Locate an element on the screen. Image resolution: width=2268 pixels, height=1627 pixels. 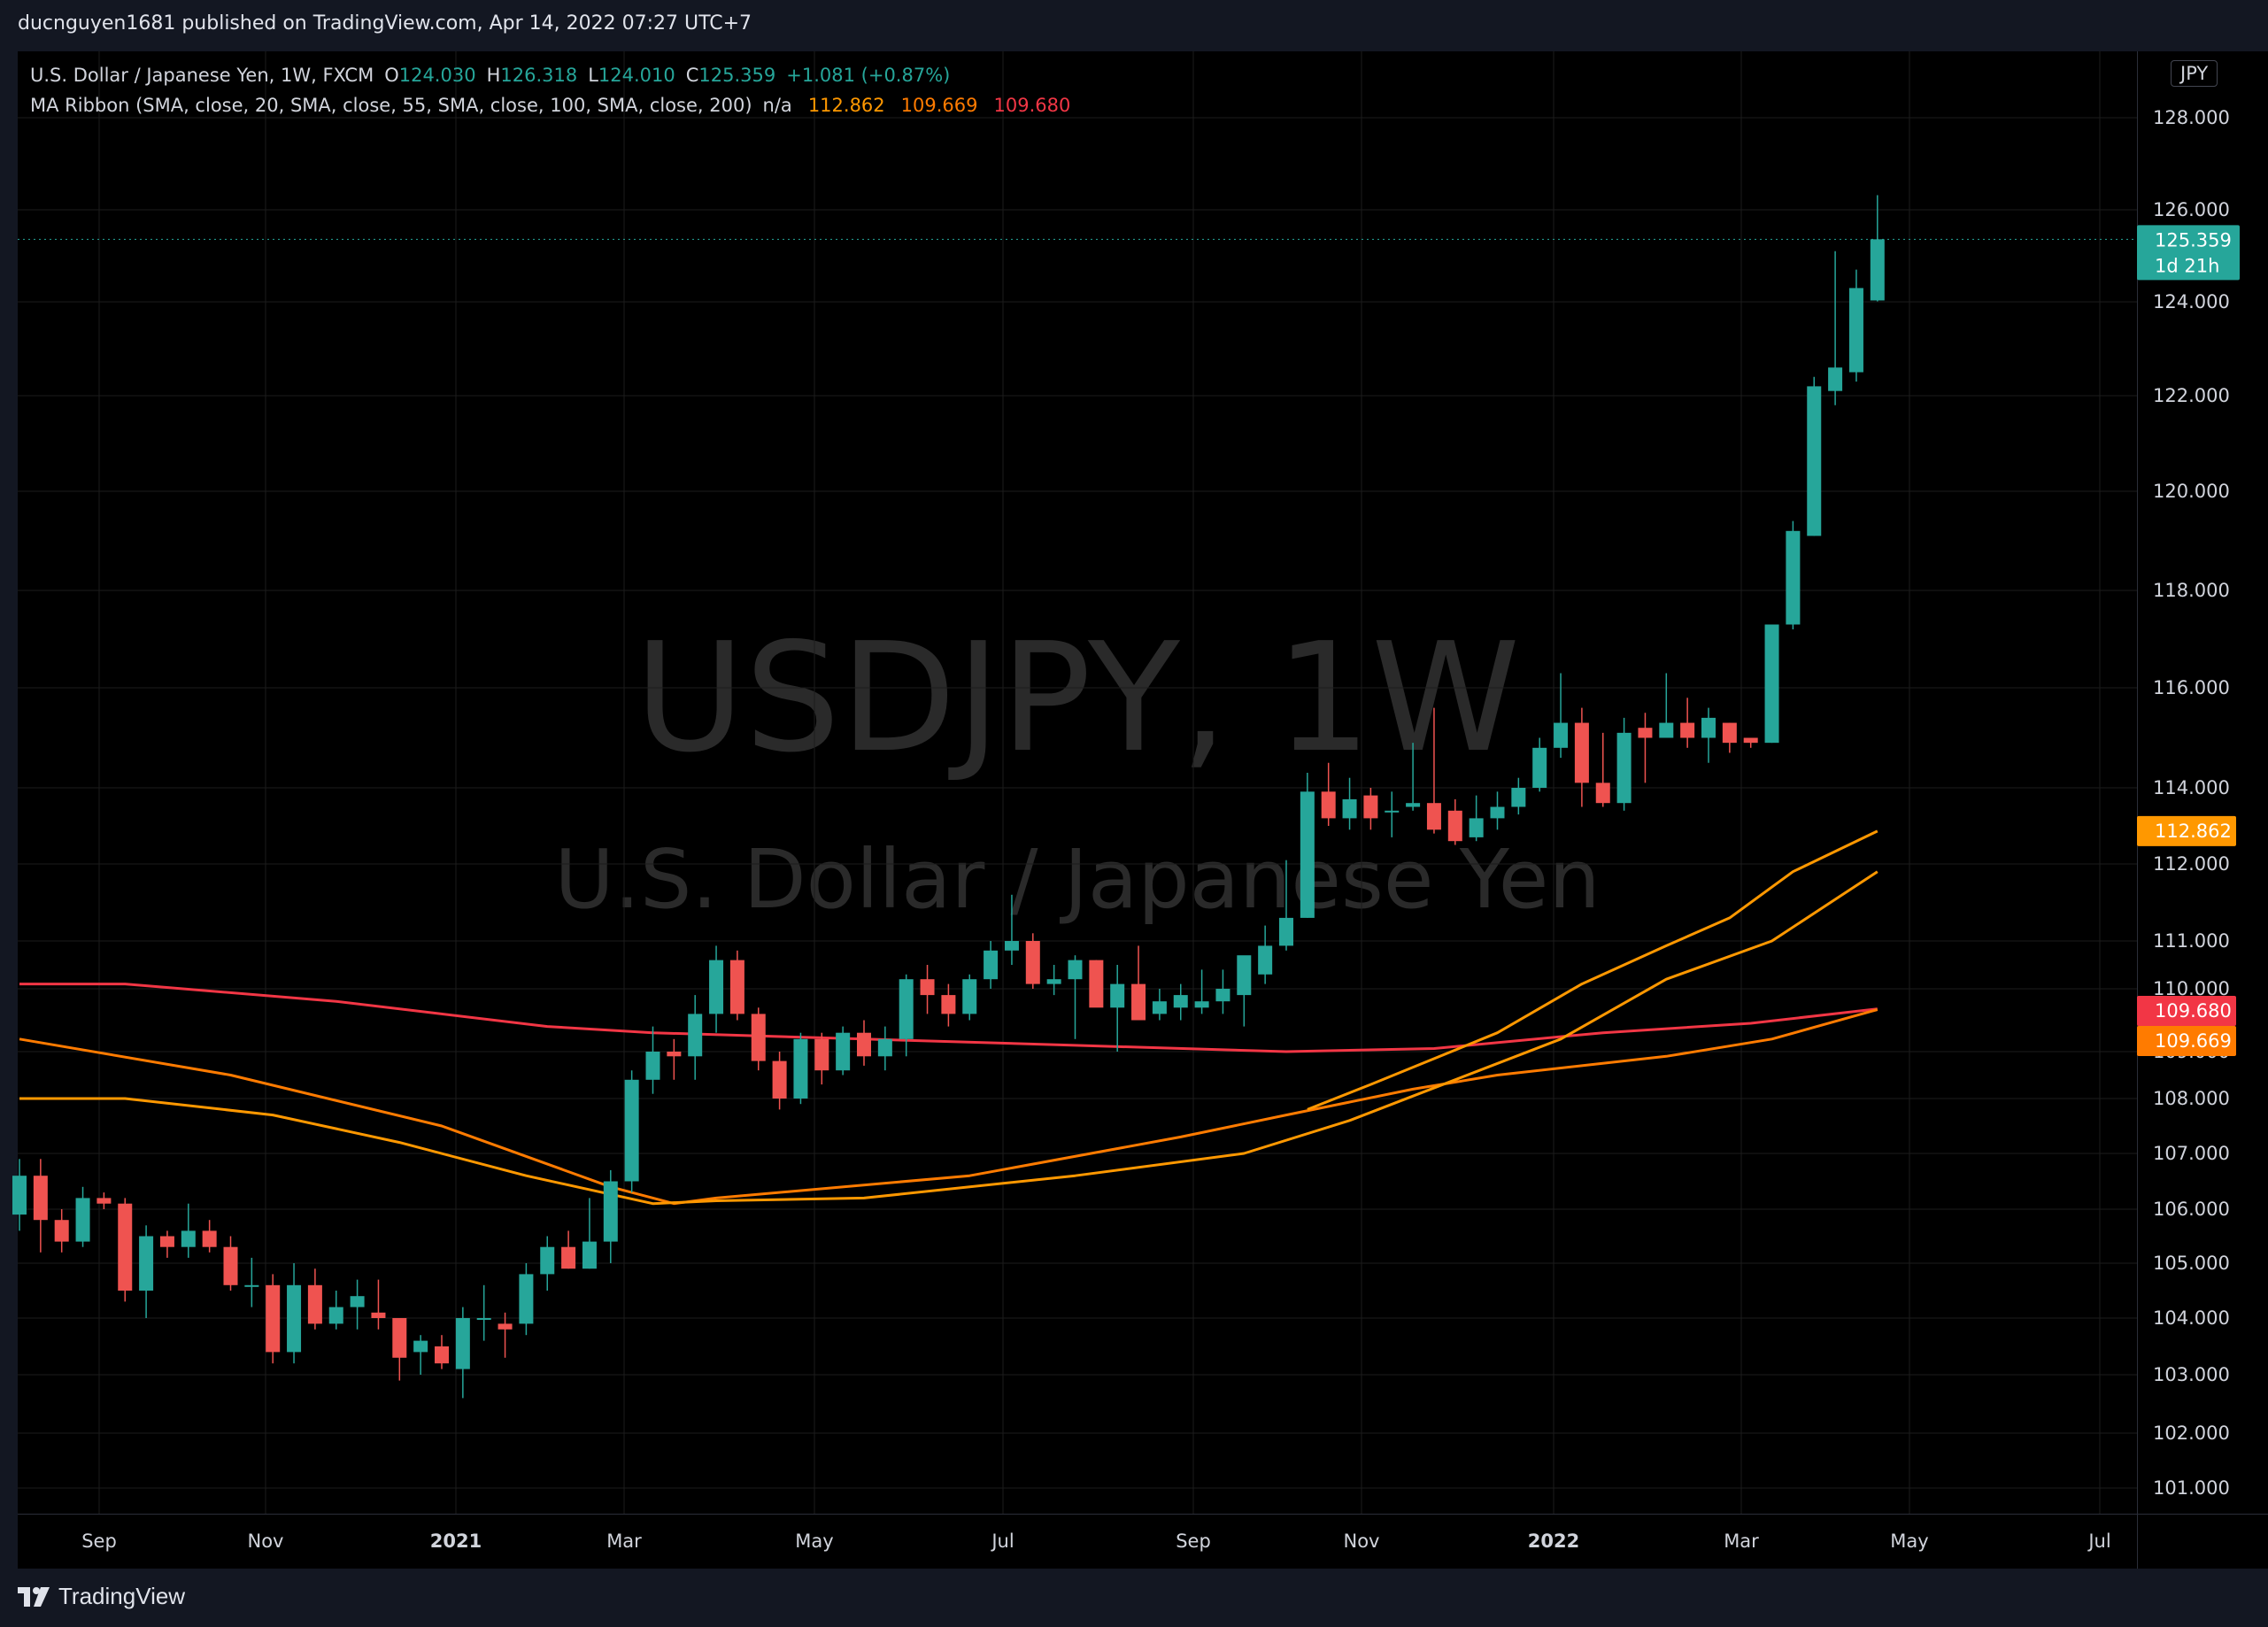
bottom-bar is located at coordinates (1134, 1598).